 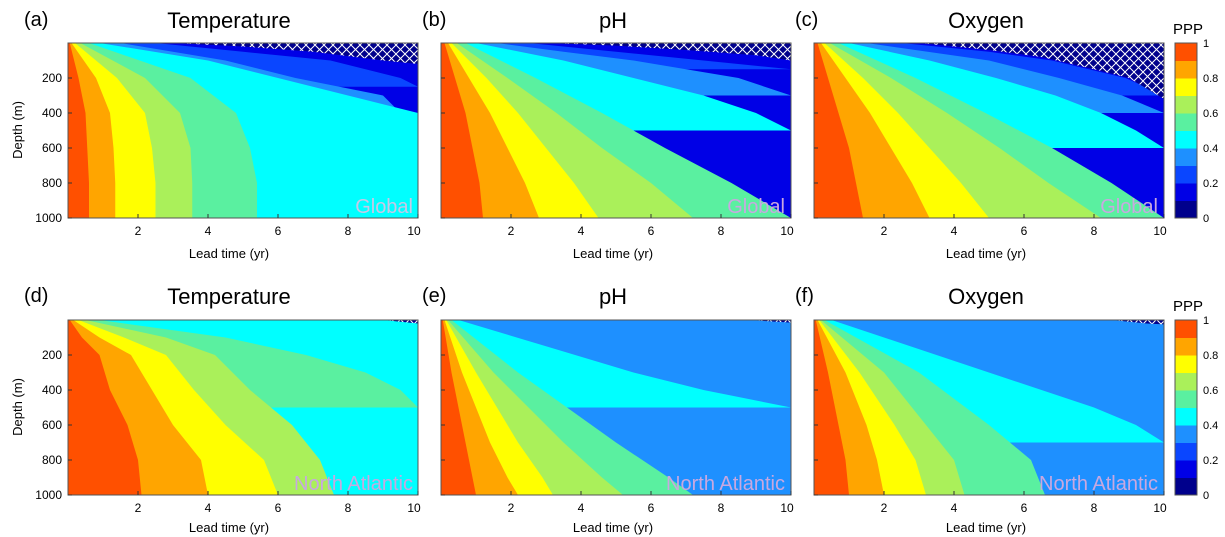 I want to click on colorbar-tick-label: 0, so click(x=1206, y=496).